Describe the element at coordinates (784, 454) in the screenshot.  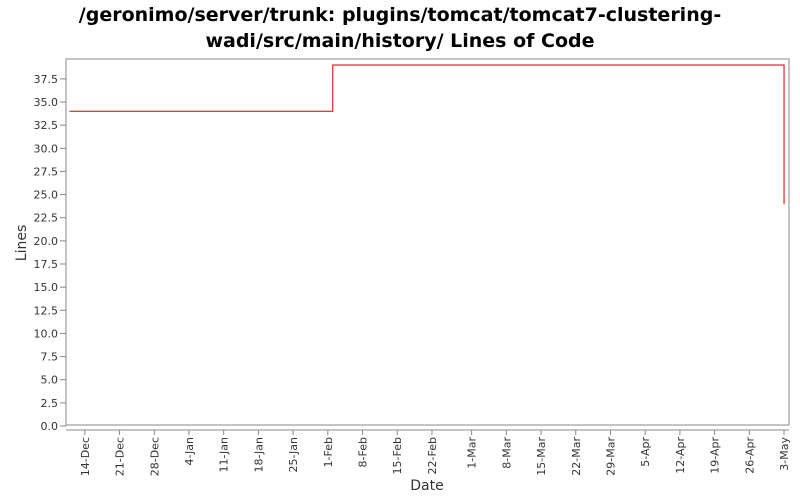
I see `x-tick-label: 3-May` at that location.